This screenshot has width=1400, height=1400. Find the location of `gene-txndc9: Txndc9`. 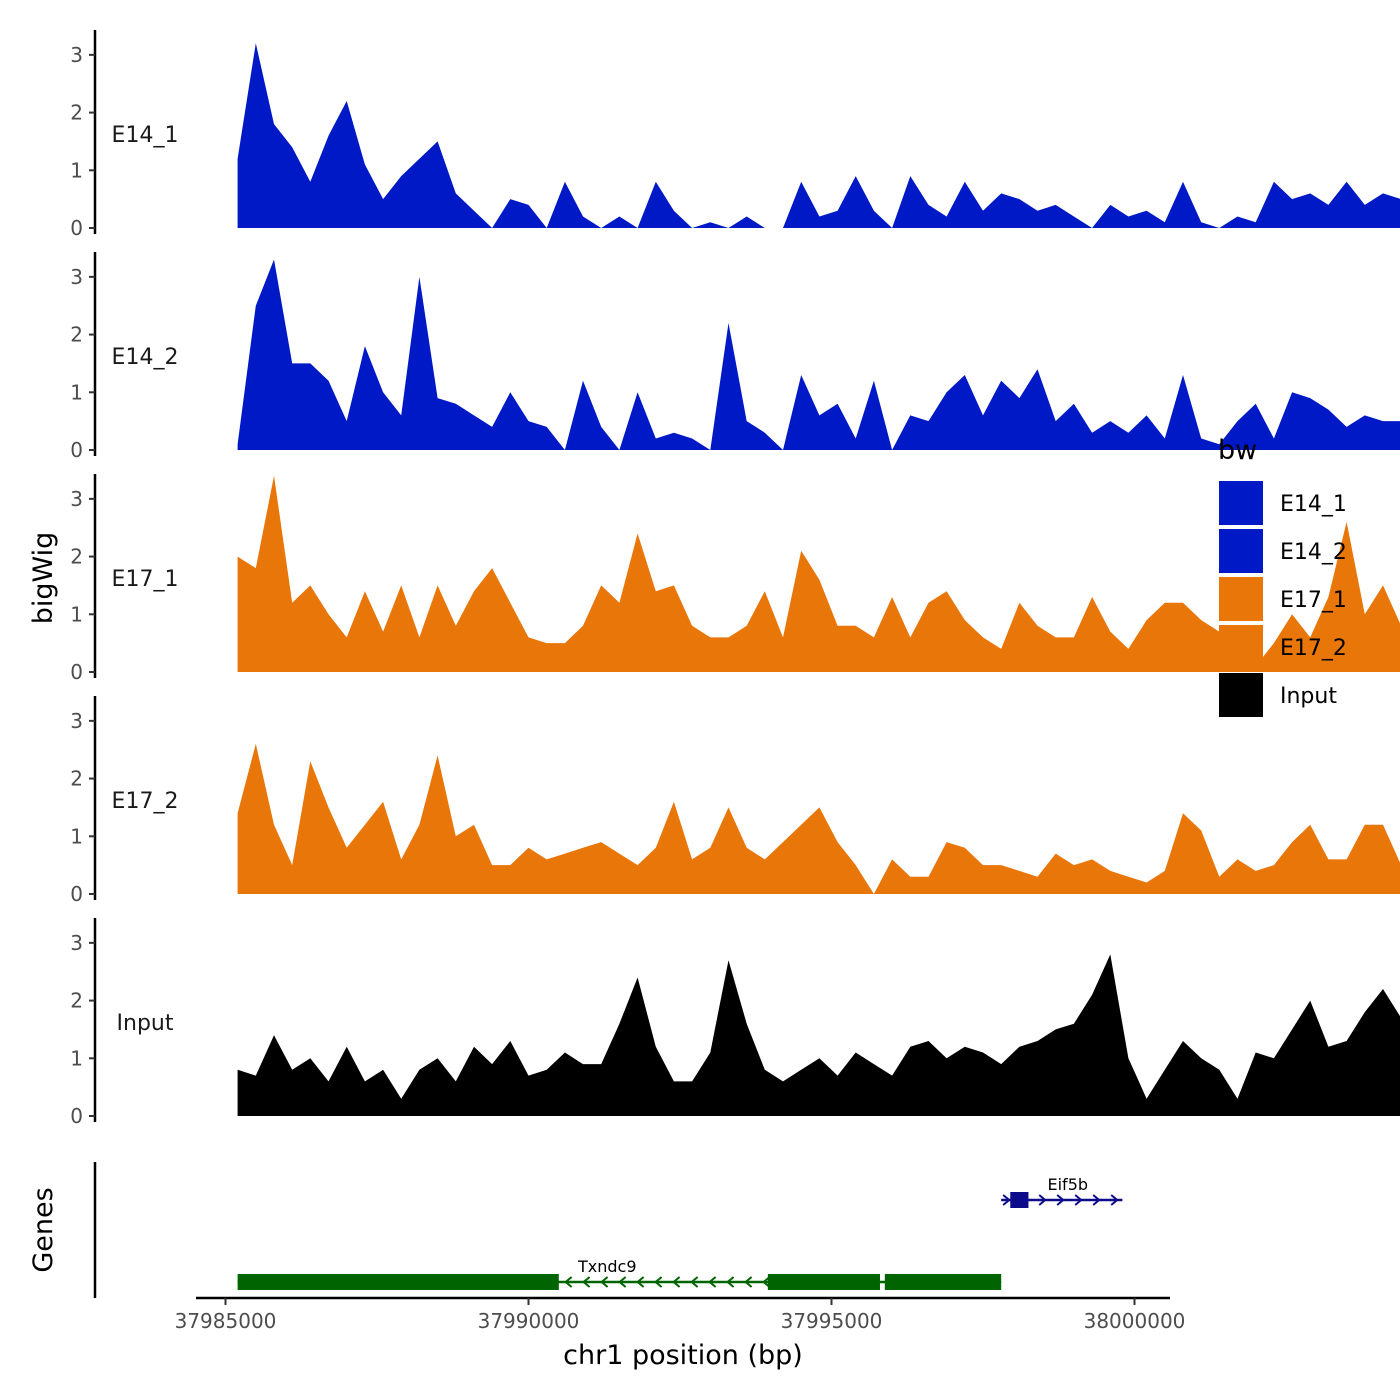

gene-txndc9: Txndc9 is located at coordinates (619, 1273).